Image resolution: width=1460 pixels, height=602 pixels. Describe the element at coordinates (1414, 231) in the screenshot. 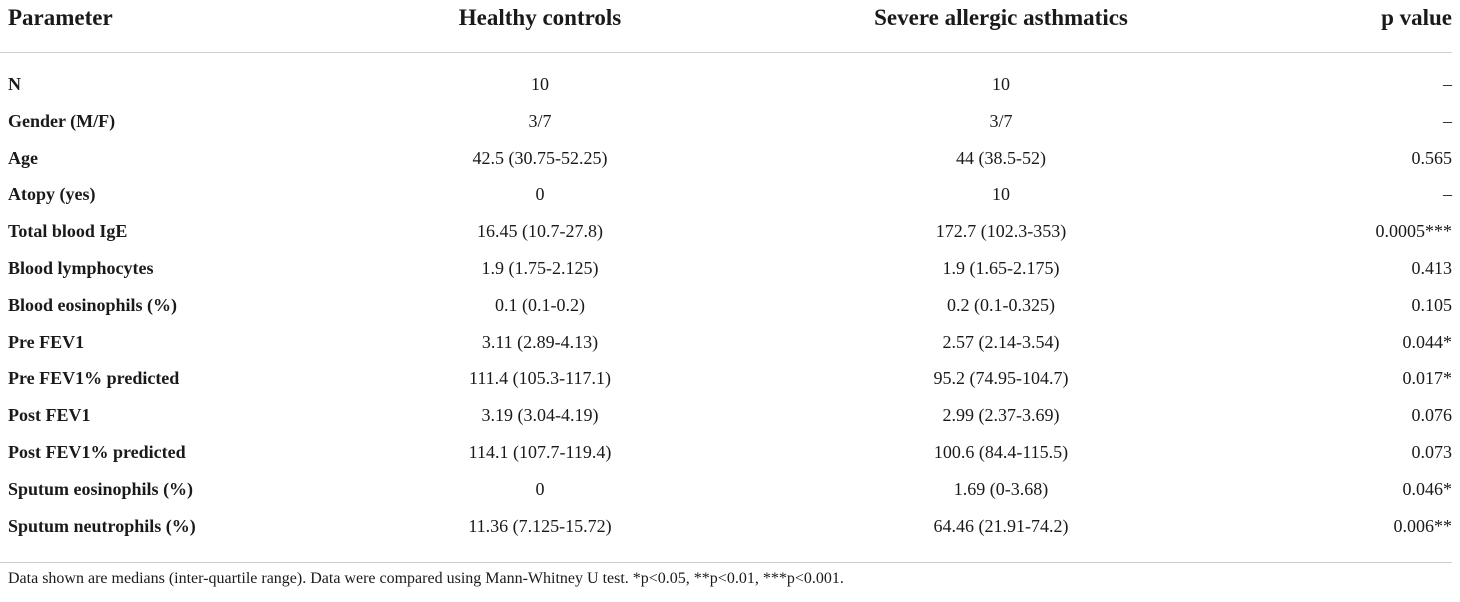

I see `cell-p-value: 0.0005***` at that location.